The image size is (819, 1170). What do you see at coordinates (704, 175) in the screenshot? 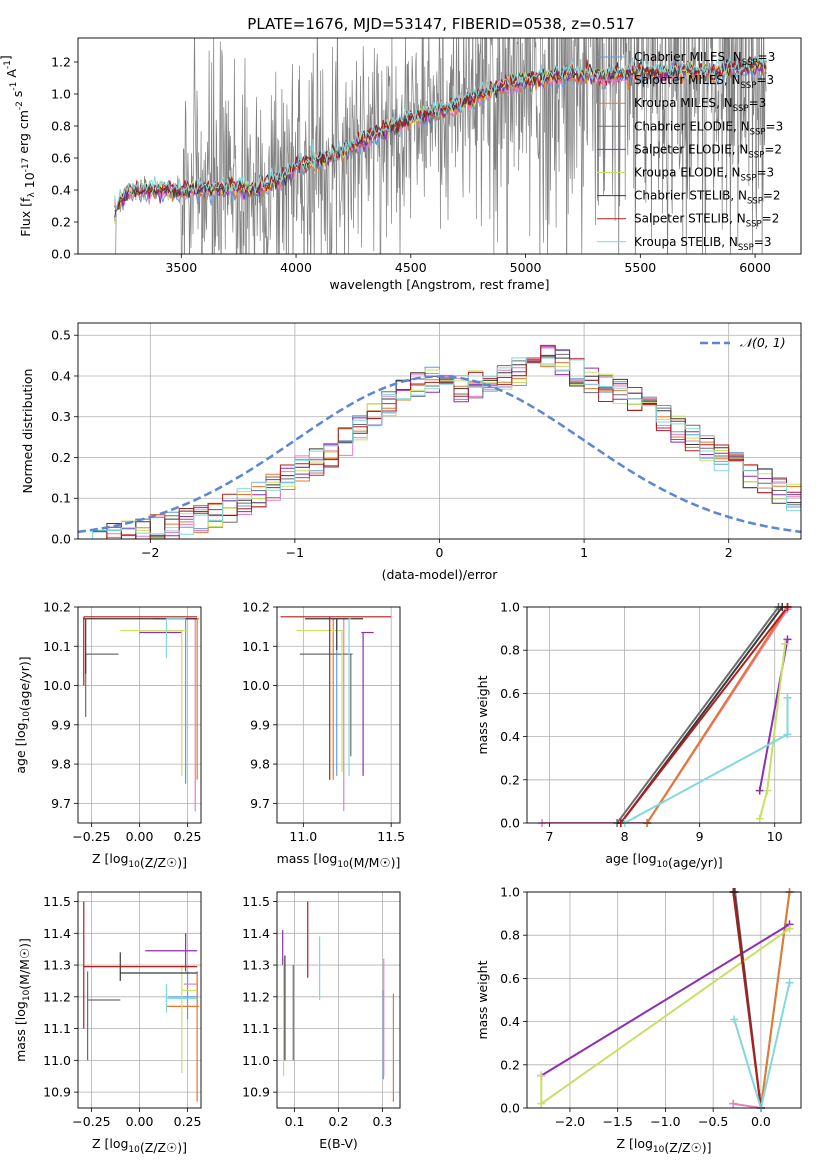
I see `legend-entry: Kroupa ELODIE, NSSP=3` at bounding box center [704, 175].